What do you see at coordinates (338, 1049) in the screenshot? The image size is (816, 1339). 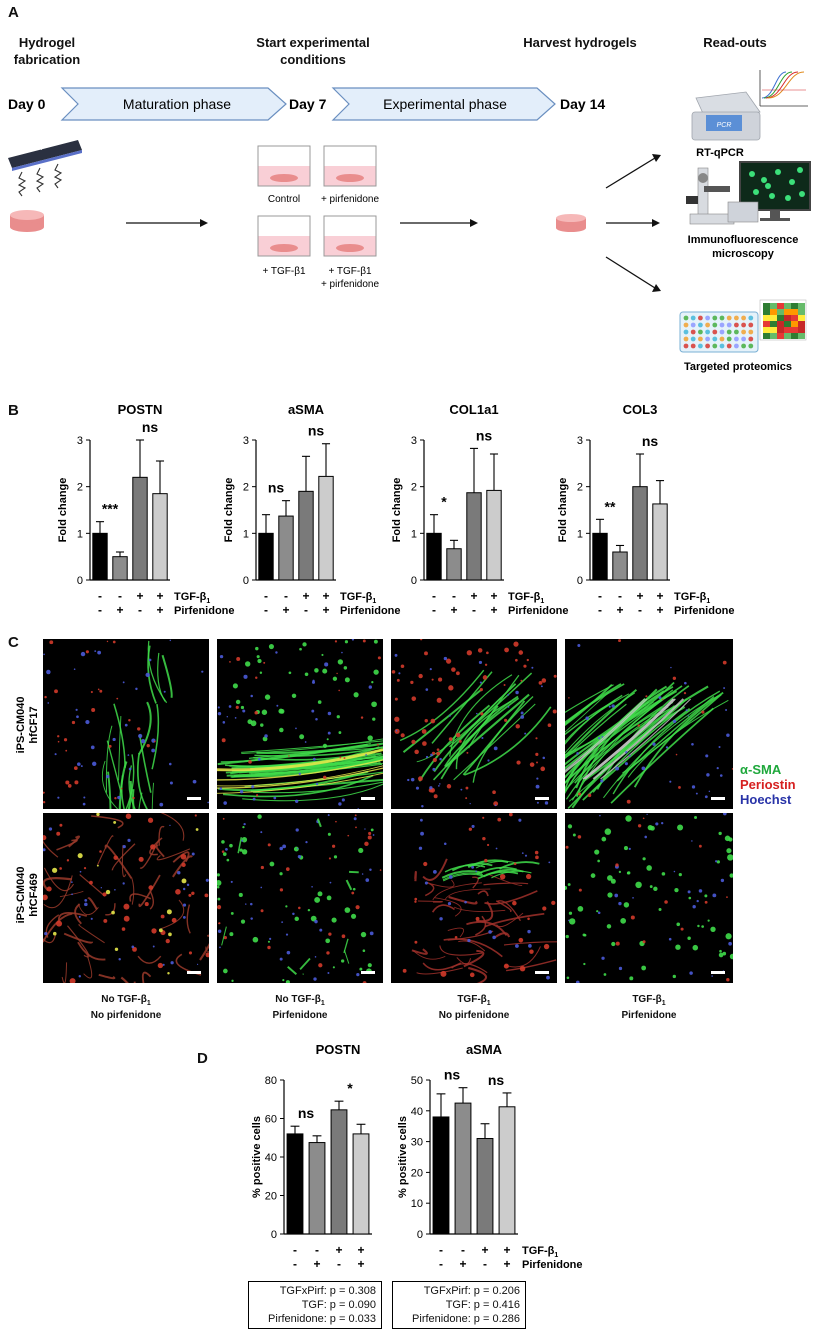 I see `chart-title: POSTN` at bounding box center [338, 1049].